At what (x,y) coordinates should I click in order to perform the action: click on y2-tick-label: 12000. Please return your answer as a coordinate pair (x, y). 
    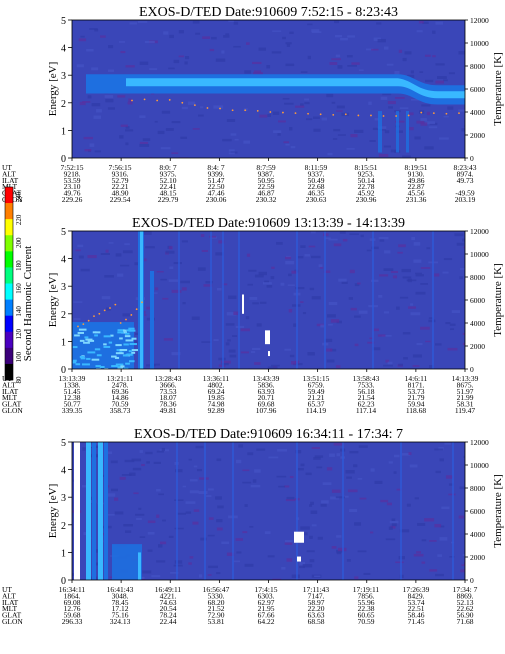
    Looking at the image, I should click on (479, 442).